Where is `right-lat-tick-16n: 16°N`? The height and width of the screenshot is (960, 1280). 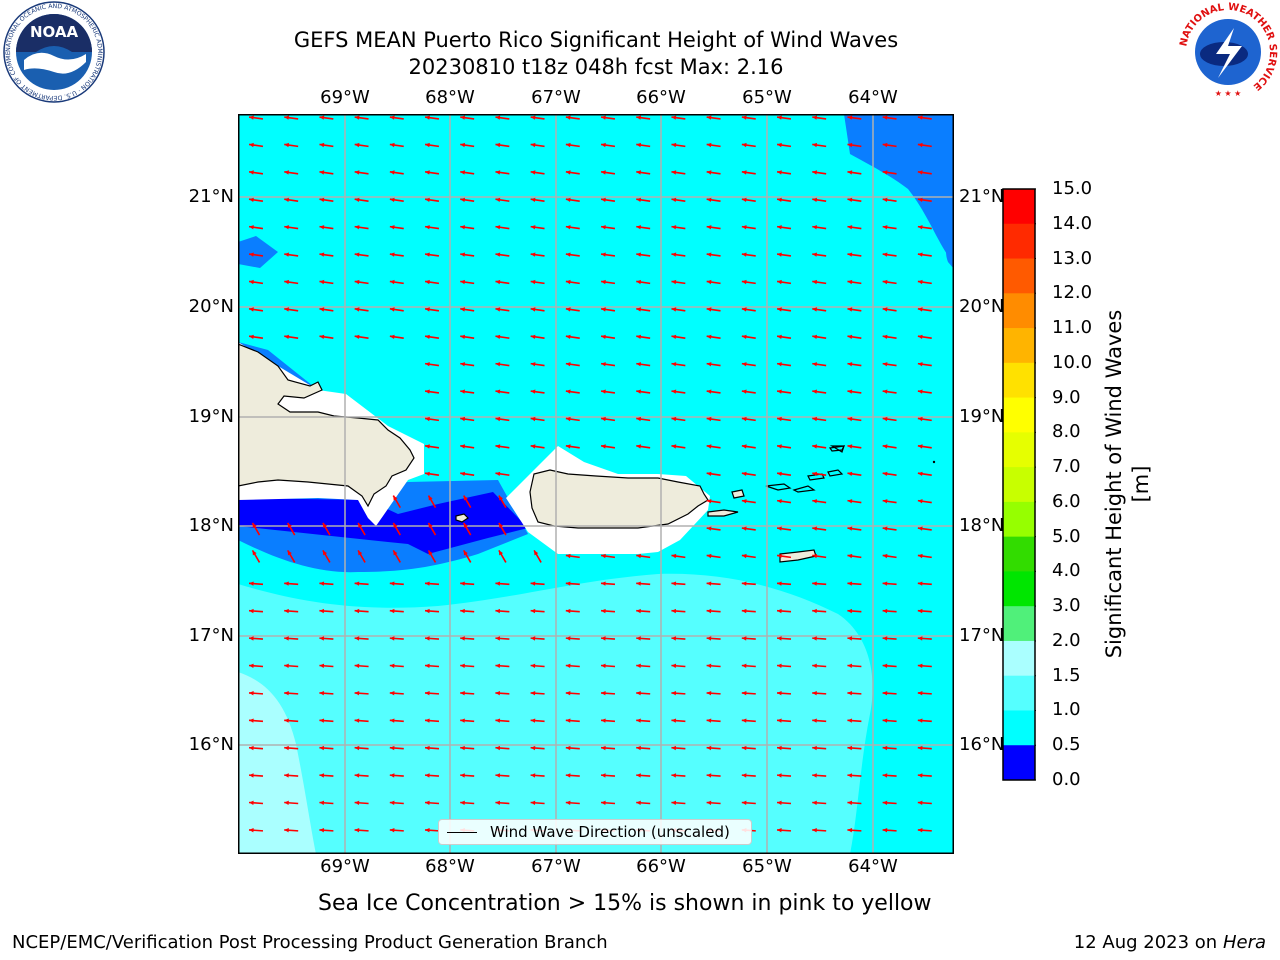
right-lat-tick-16n: 16°N is located at coordinates (982, 744).